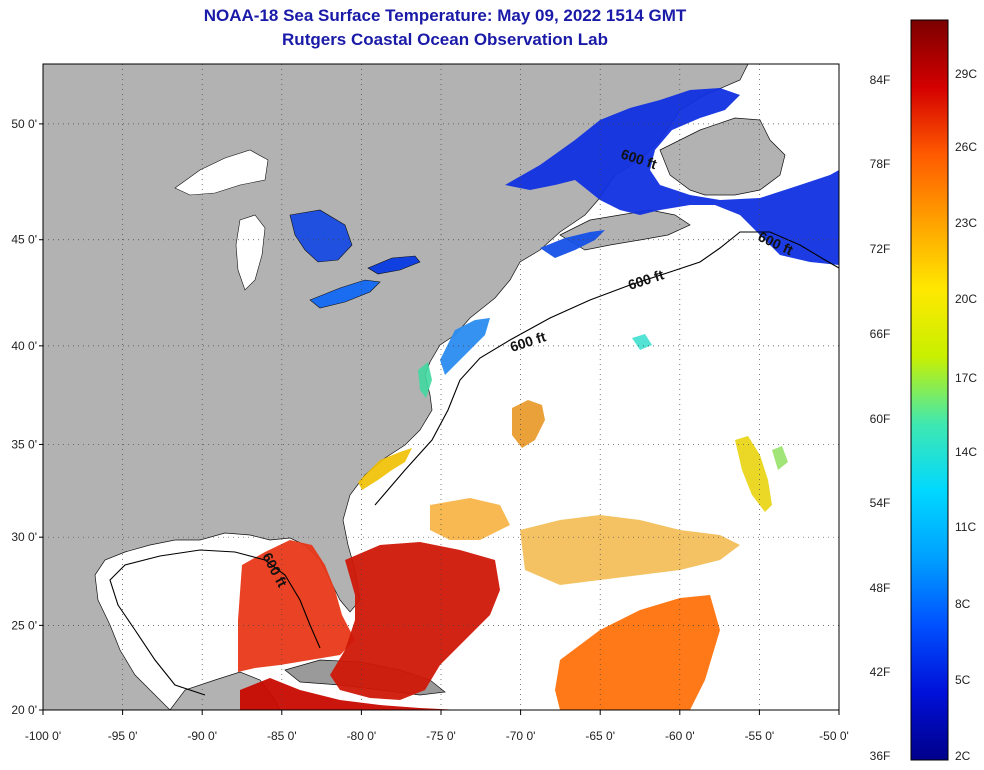 The width and height of the screenshot is (984, 770). Describe the element at coordinates (966, 378) in the screenshot. I see `scale-label-c: 17C` at that location.